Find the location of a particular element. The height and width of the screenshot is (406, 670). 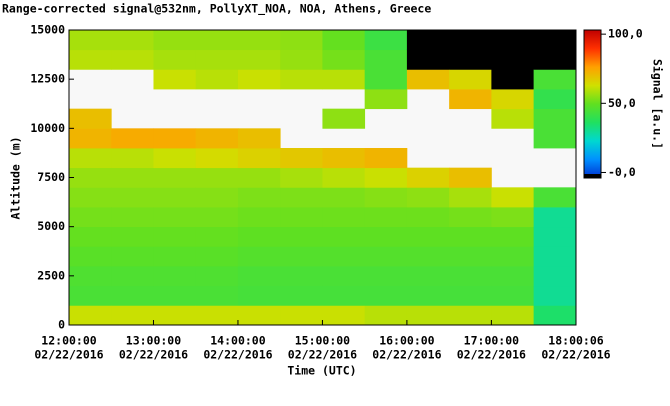

y-tick-label: 12500 is located at coordinates (47, 79).